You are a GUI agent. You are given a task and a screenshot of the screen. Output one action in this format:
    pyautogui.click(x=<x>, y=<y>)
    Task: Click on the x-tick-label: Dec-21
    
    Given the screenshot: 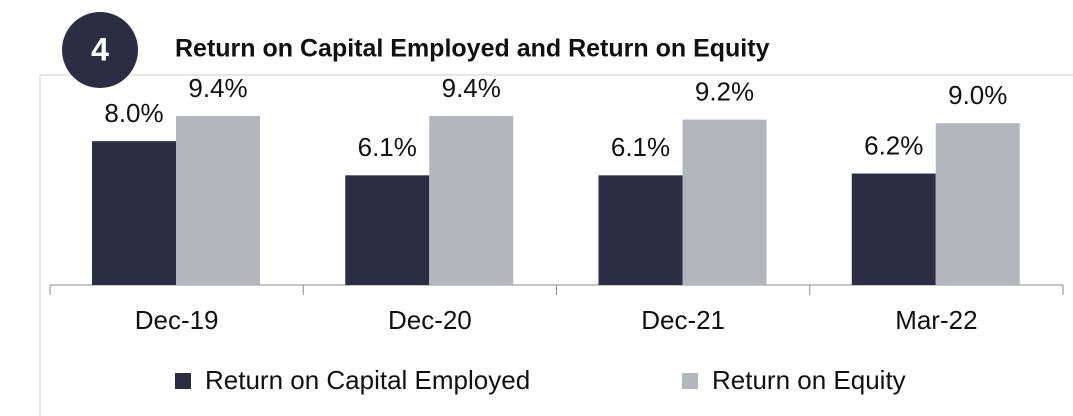 What is the action you would take?
    pyautogui.click(x=683, y=320)
    